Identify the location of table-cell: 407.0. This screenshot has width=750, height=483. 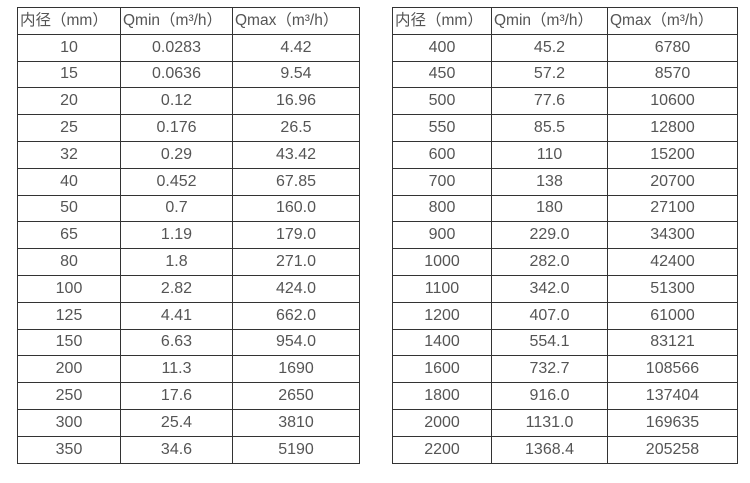
(549, 315).